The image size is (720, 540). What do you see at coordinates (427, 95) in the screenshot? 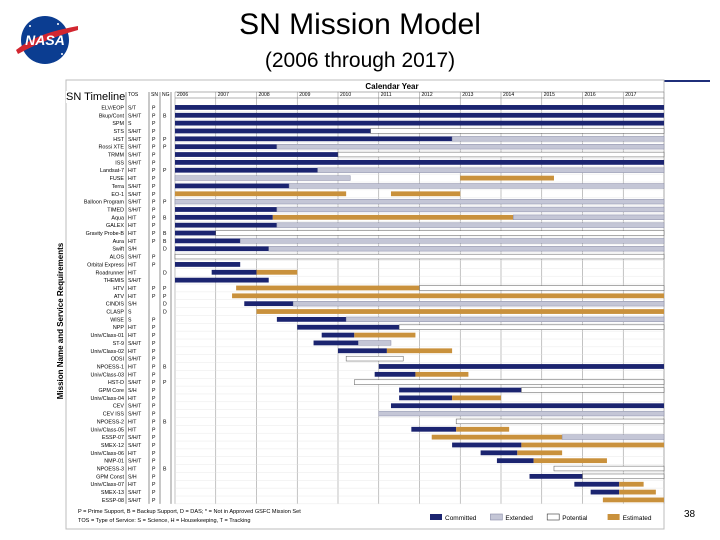
I see `year-label: 2012` at bounding box center [427, 95].